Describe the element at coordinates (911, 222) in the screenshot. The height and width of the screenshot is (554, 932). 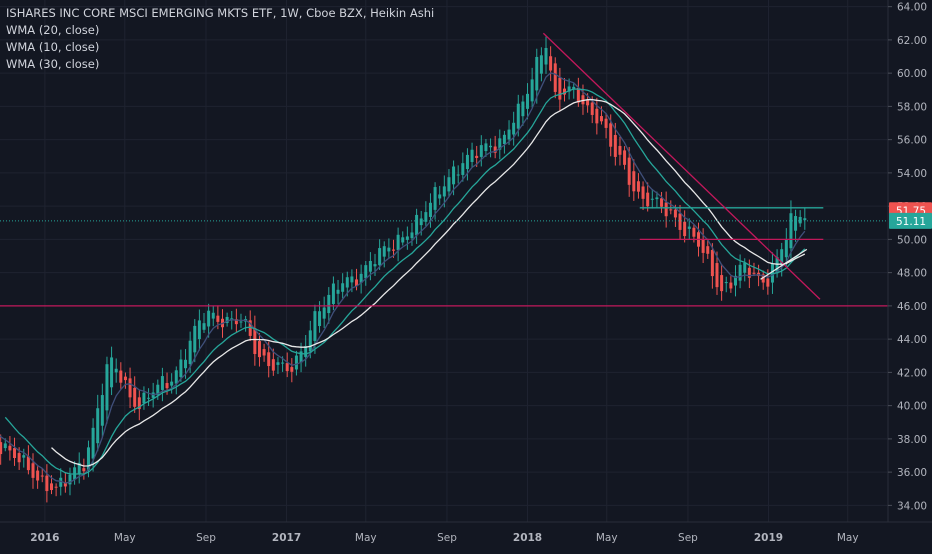
I see `price-label-text: 51.11` at that location.